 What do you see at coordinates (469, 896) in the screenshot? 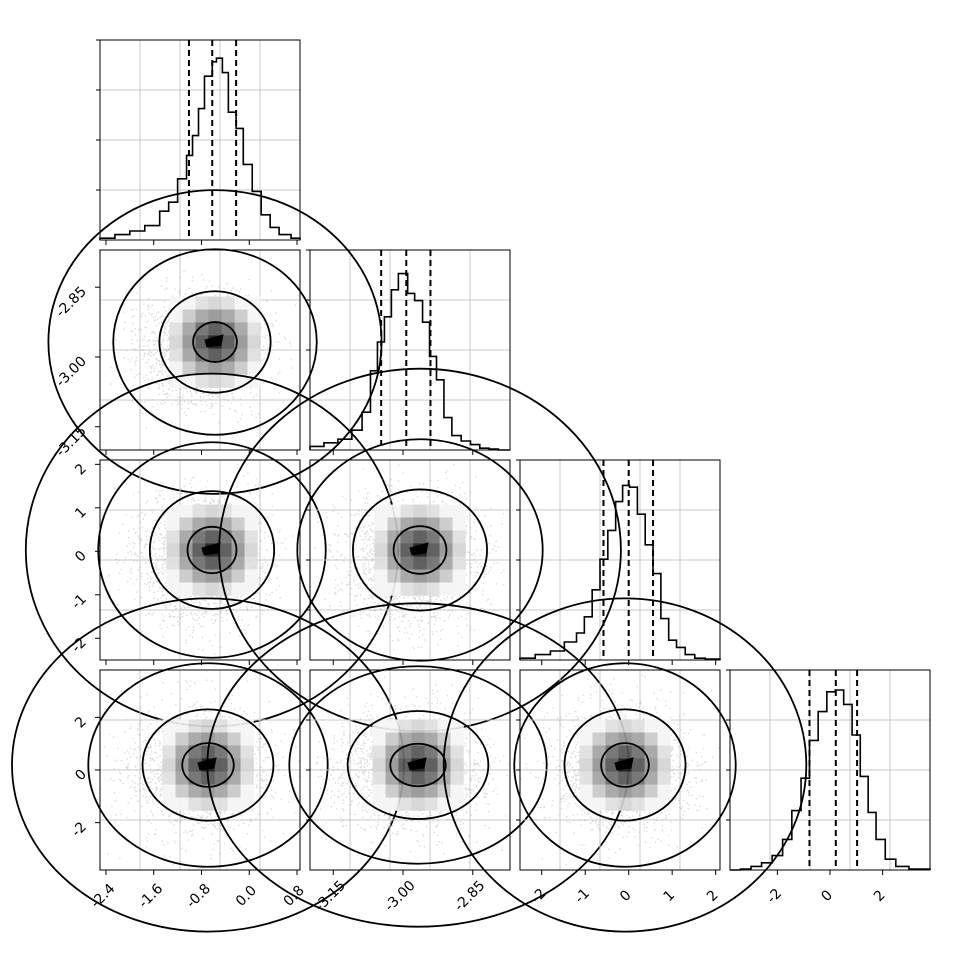
I see `xtick-label-2-3: -2.85` at bounding box center [469, 896].